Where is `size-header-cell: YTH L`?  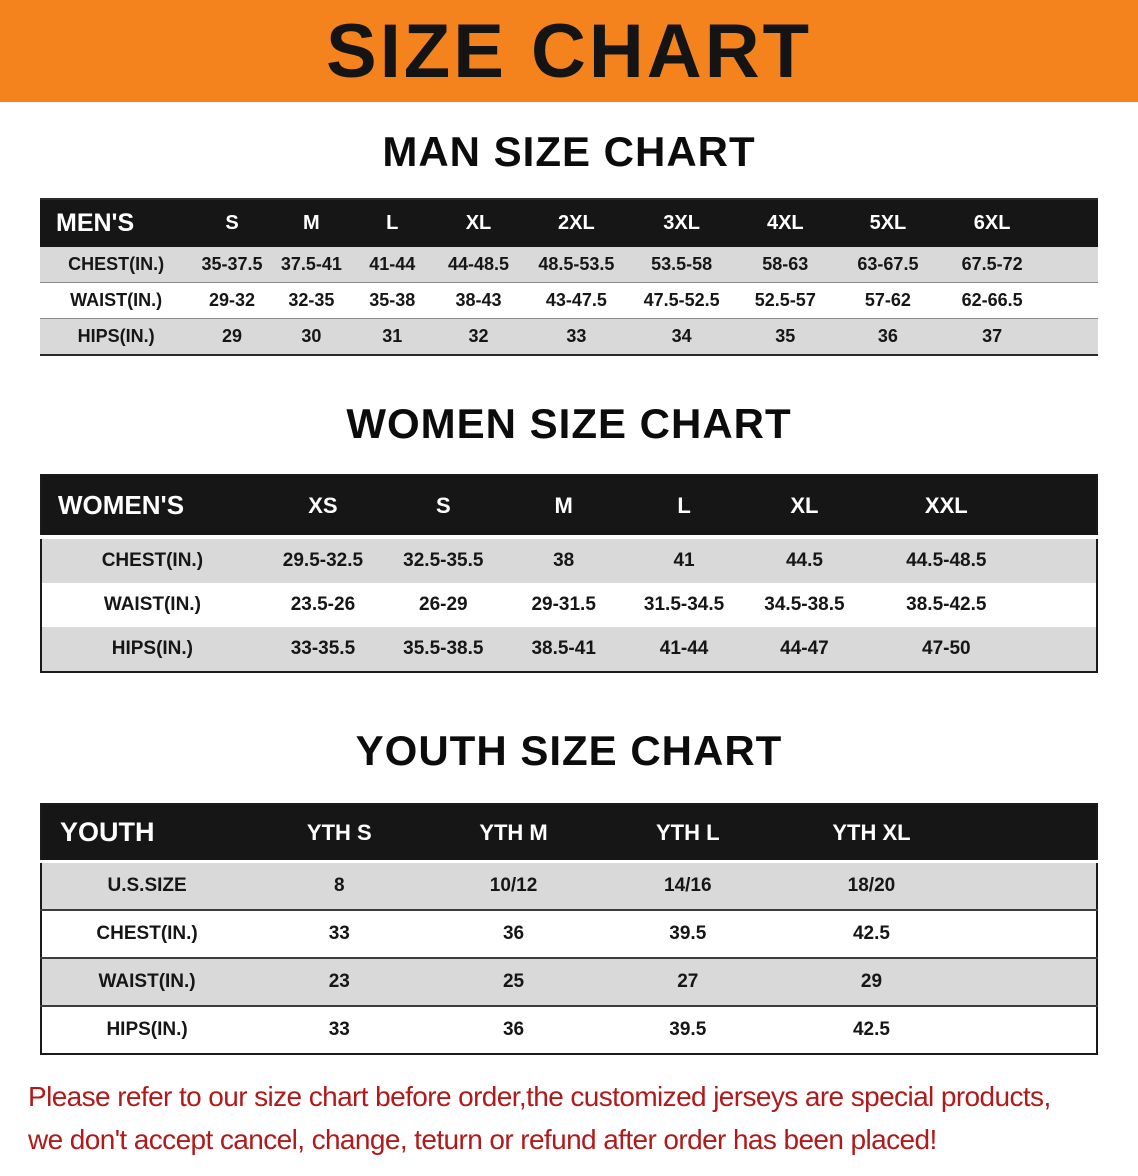 size-header-cell: YTH L is located at coordinates (687, 833).